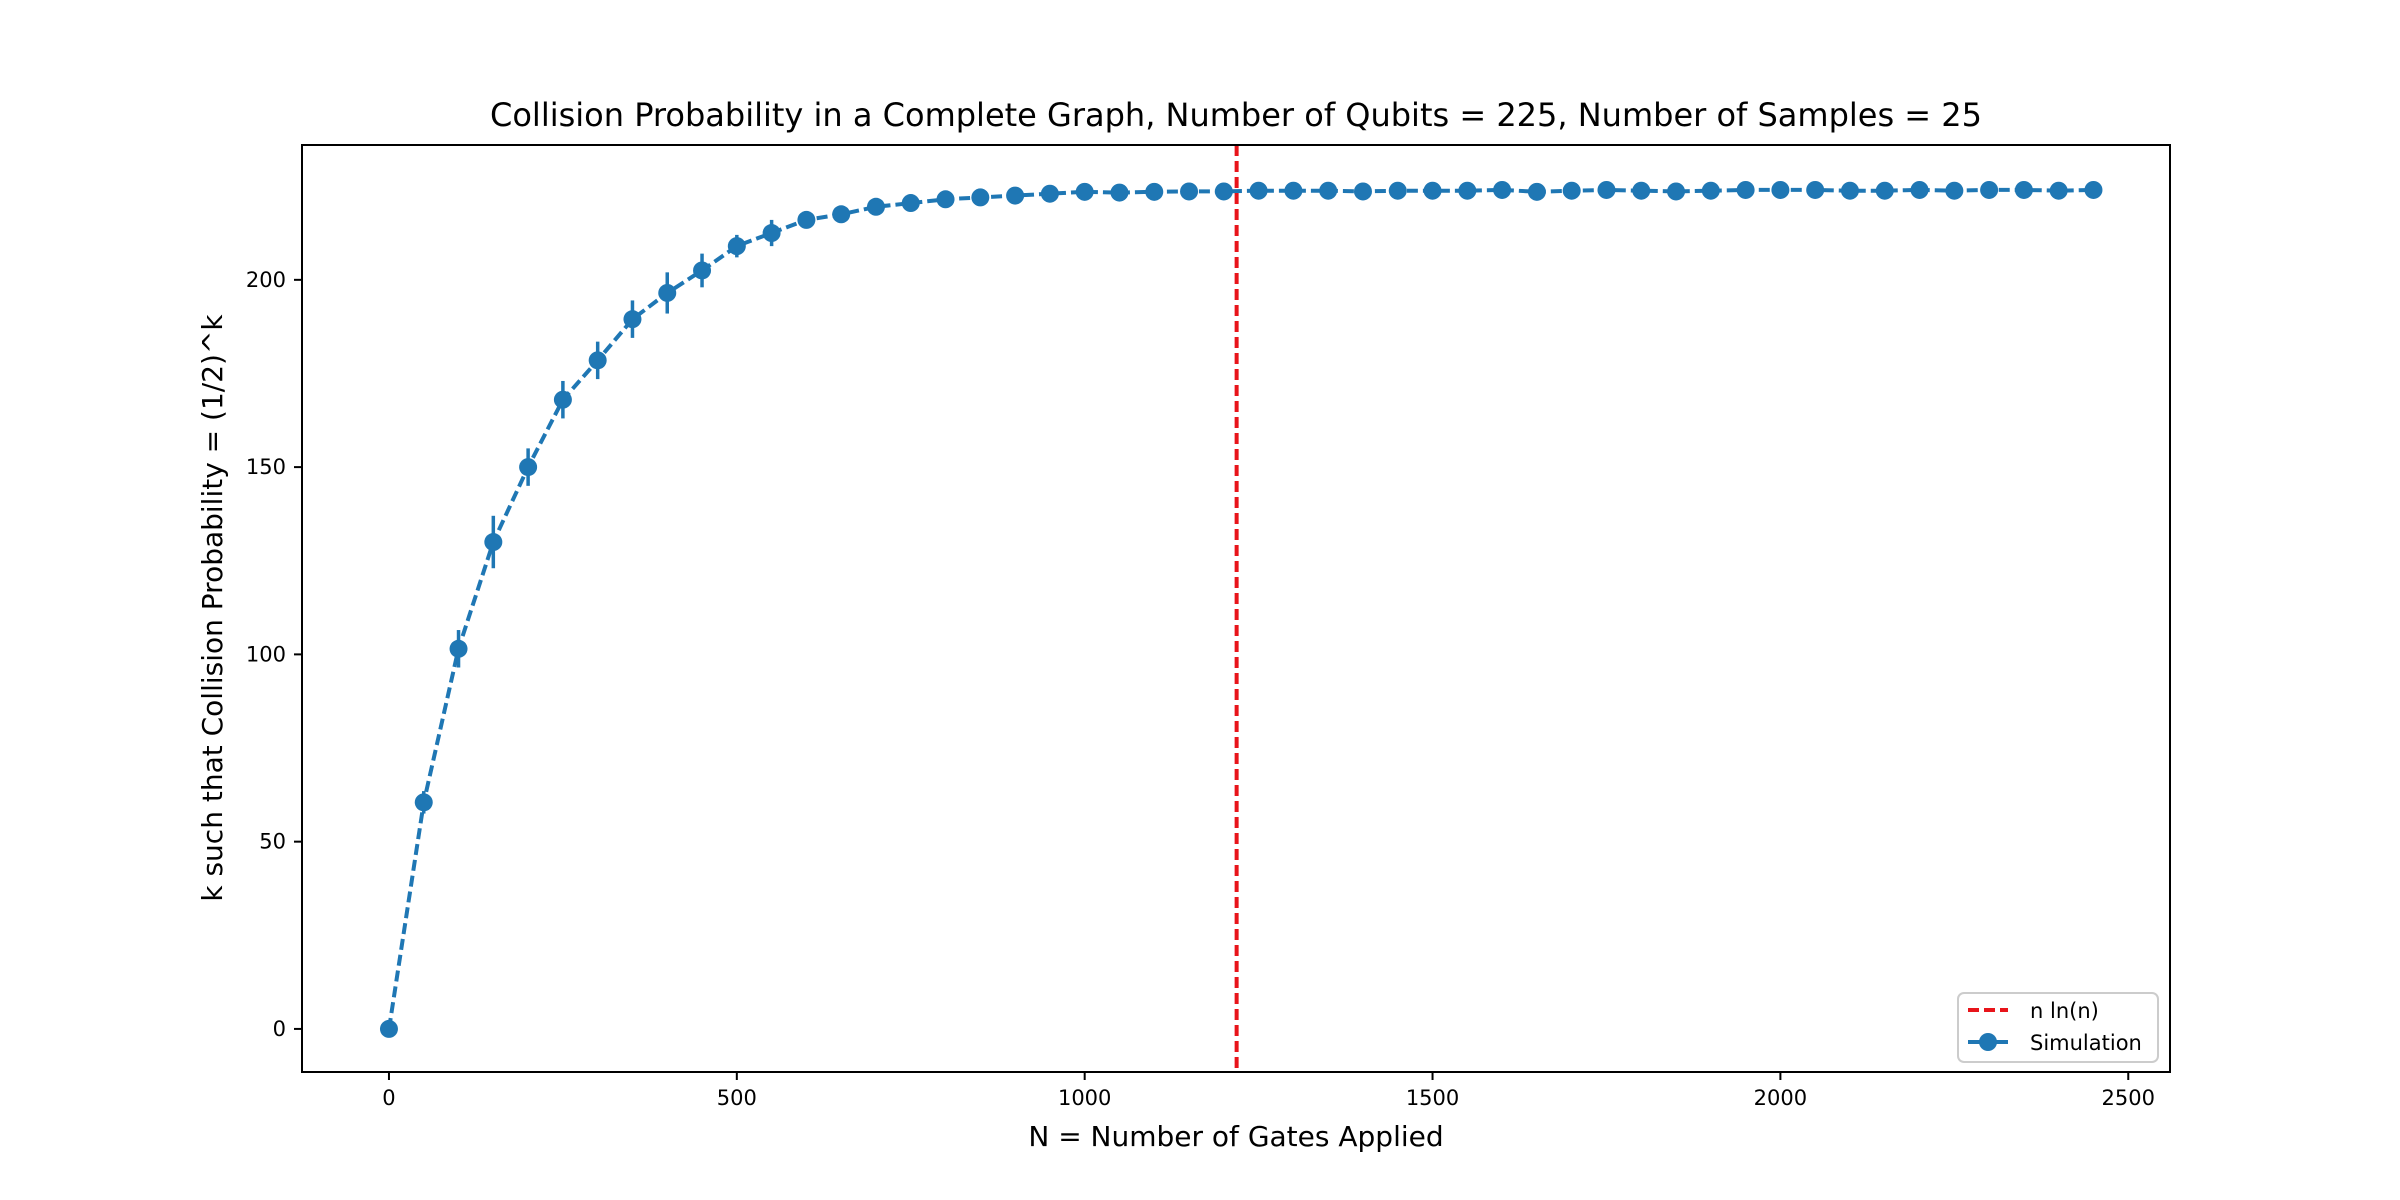  What do you see at coordinates (1235, 1136) in the screenshot?
I see `x-axis-label: N = Number of Gates Applied` at bounding box center [1235, 1136].